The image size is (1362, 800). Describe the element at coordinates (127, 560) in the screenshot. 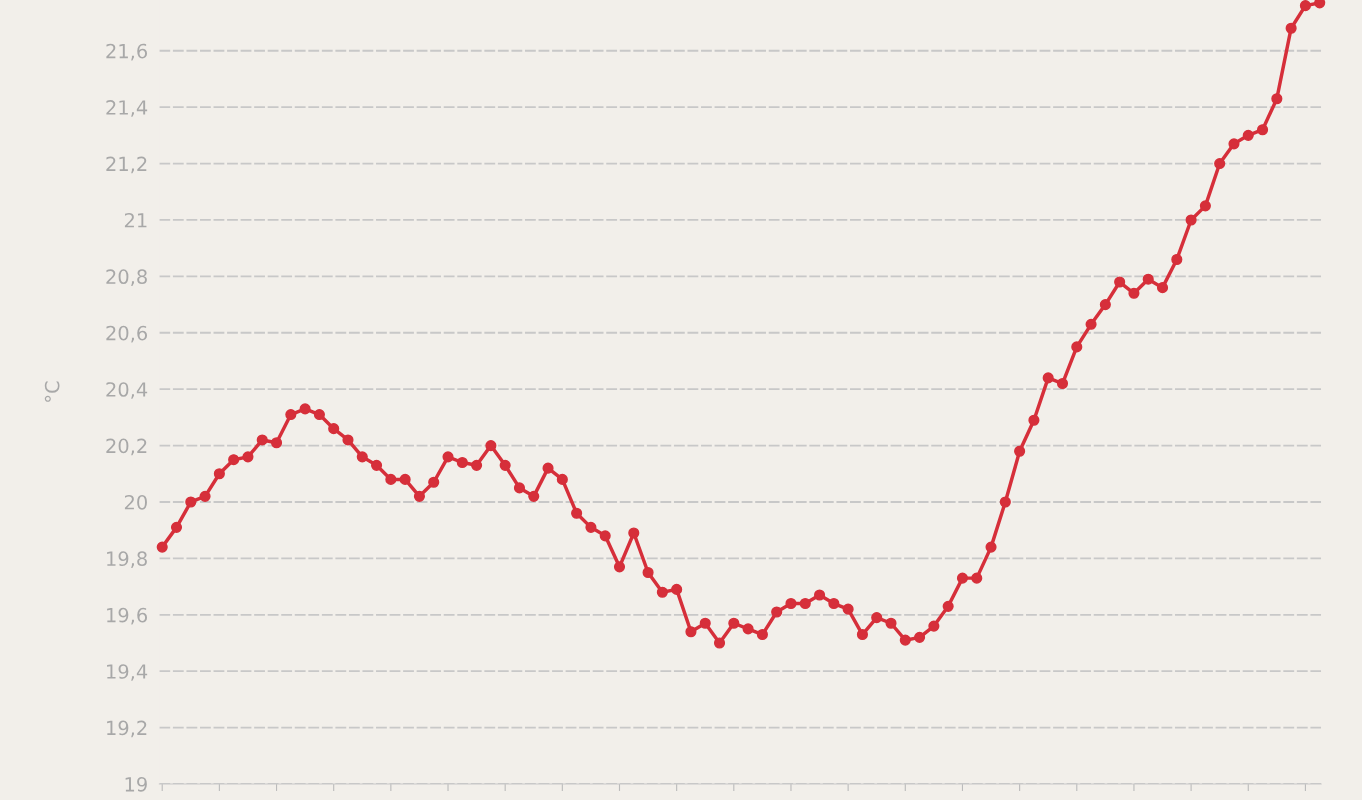

I see `y-tick-label: 19,8` at that location.